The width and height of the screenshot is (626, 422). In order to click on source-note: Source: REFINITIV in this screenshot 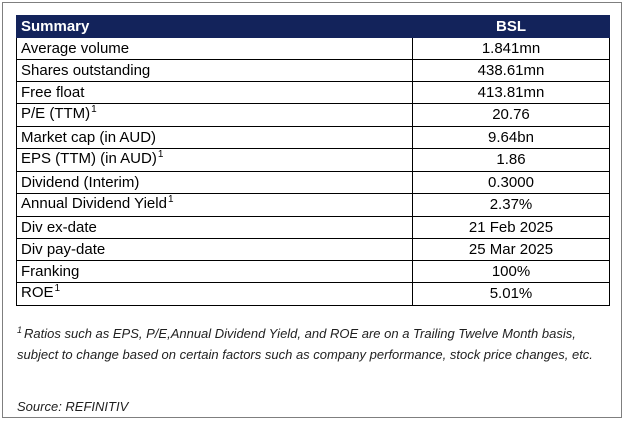, I will do `click(73, 406)`.